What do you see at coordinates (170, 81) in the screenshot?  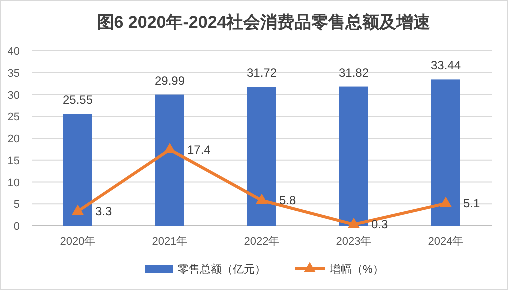 I see `data-label: 29.99` at bounding box center [170, 81].